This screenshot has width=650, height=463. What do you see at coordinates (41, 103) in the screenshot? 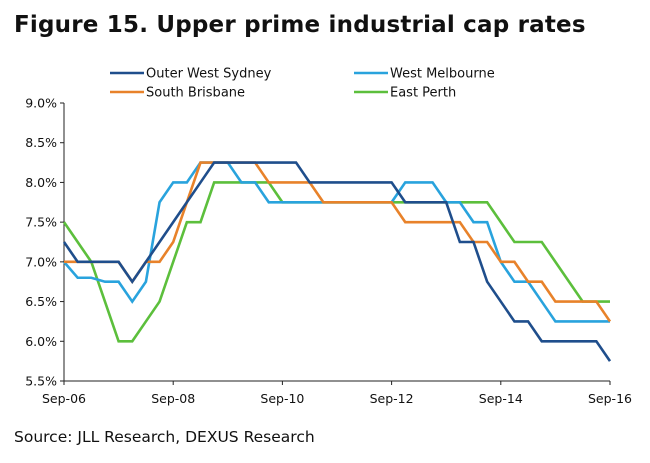
I see `y-tick-label: 9.0%` at bounding box center [41, 103].